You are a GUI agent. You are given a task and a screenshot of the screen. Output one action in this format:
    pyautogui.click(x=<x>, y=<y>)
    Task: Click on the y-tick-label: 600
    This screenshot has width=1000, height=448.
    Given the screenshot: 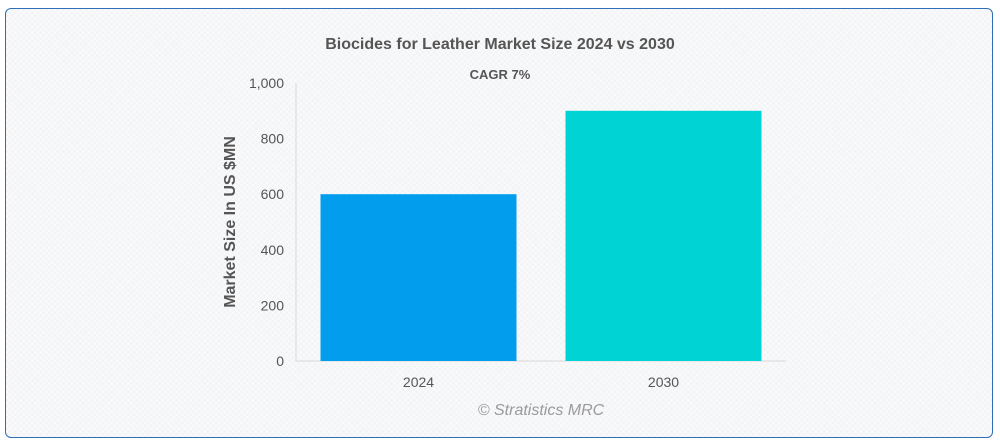 What is the action you would take?
    pyautogui.click(x=273, y=194)
    